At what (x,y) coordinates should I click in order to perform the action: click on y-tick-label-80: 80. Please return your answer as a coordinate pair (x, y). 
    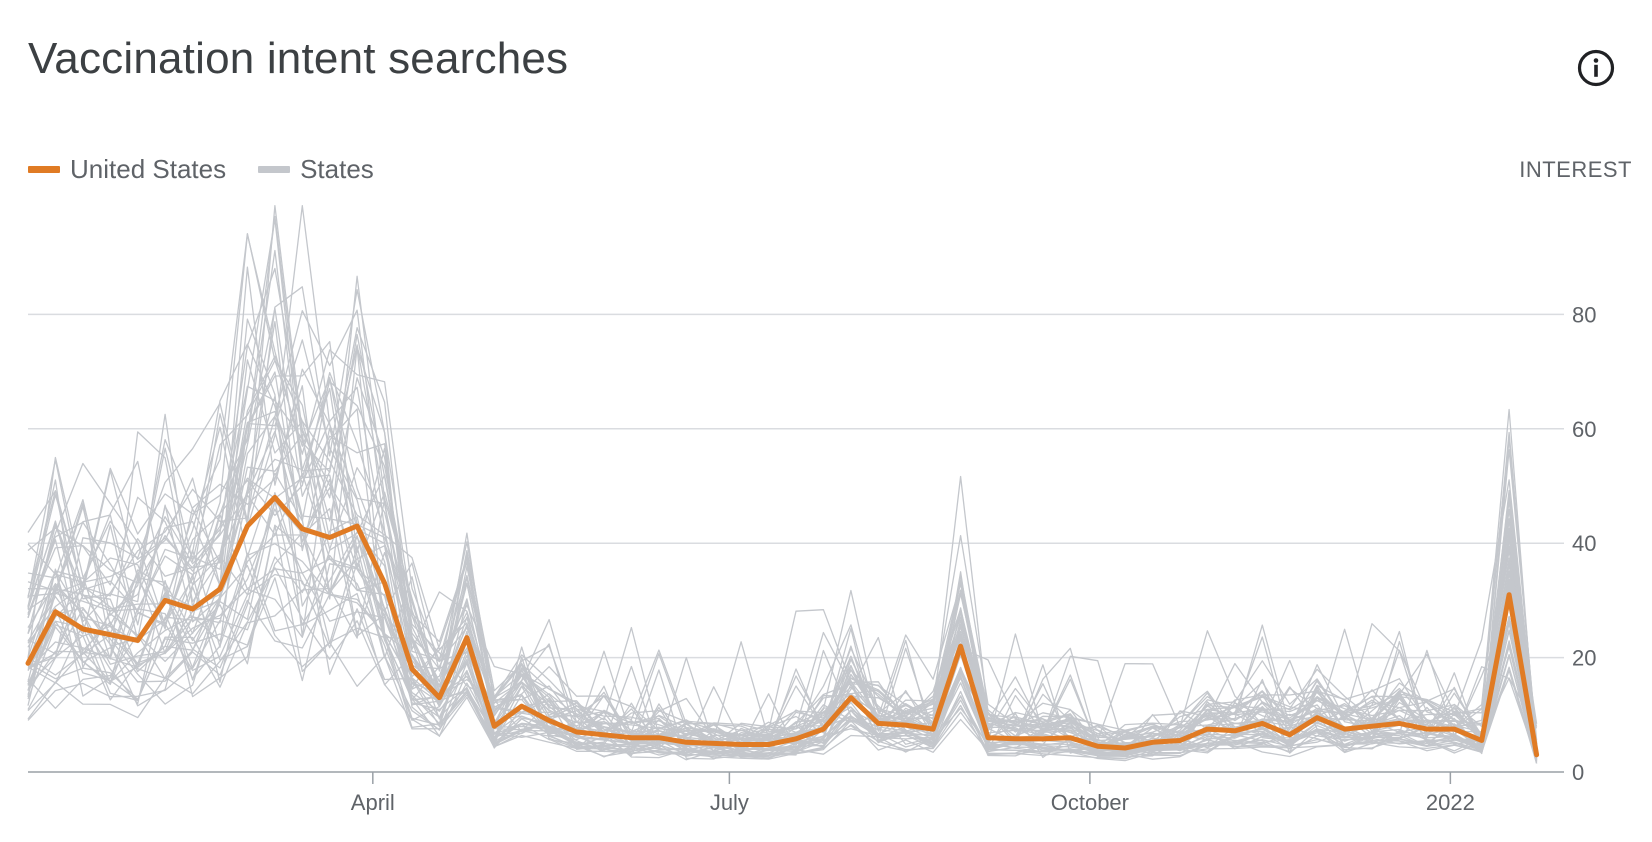
    Looking at the image, I should click on (1584, 314).